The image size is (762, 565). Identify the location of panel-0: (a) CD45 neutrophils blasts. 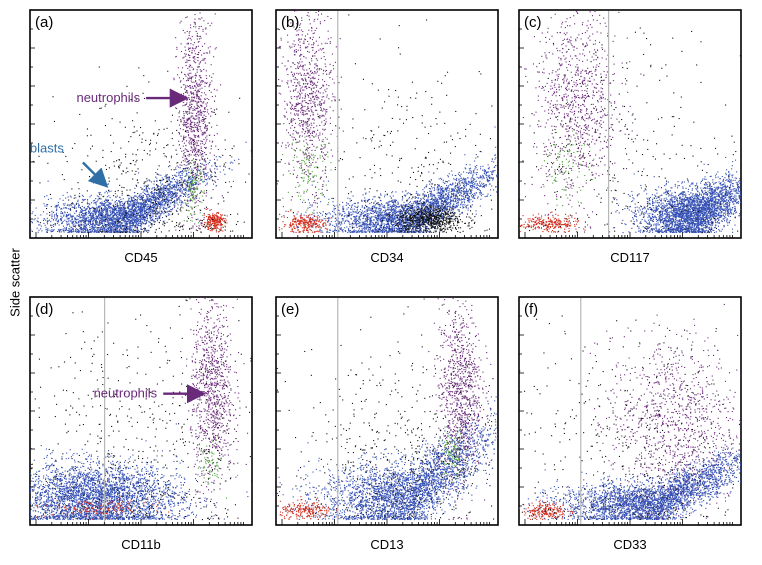
(141, 137).